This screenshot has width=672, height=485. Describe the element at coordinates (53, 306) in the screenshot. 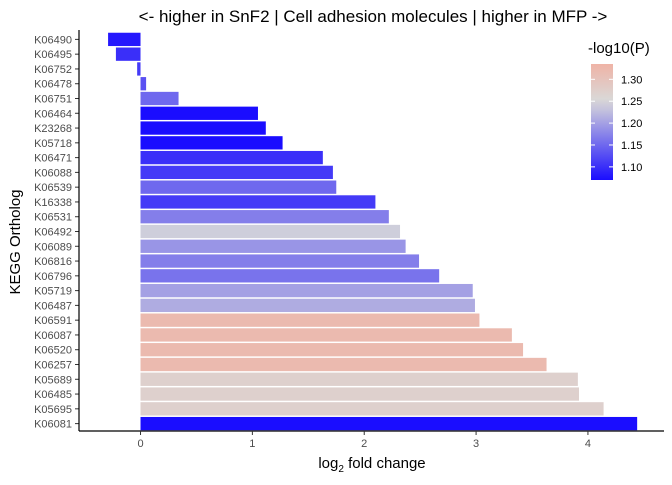

I see `y-tick-label: K06487` at that location.